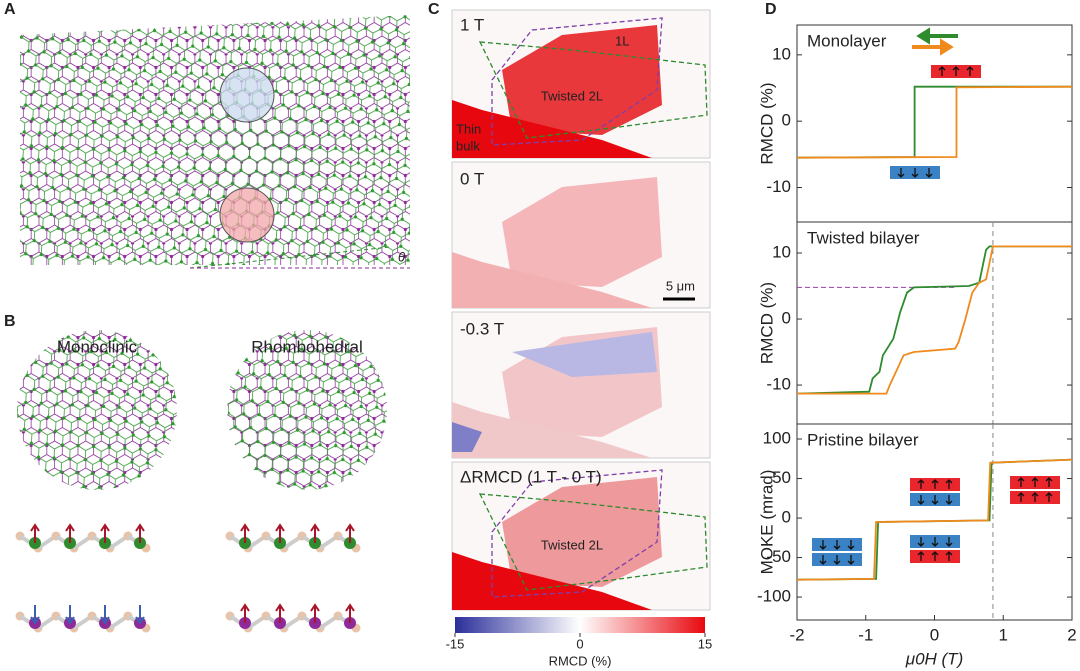 The width and height of the screenshot is (1080, 671). What do you see at coordinates (10, 321) in the screenshot?
I see `label: B` at bounding box center [10, 321].